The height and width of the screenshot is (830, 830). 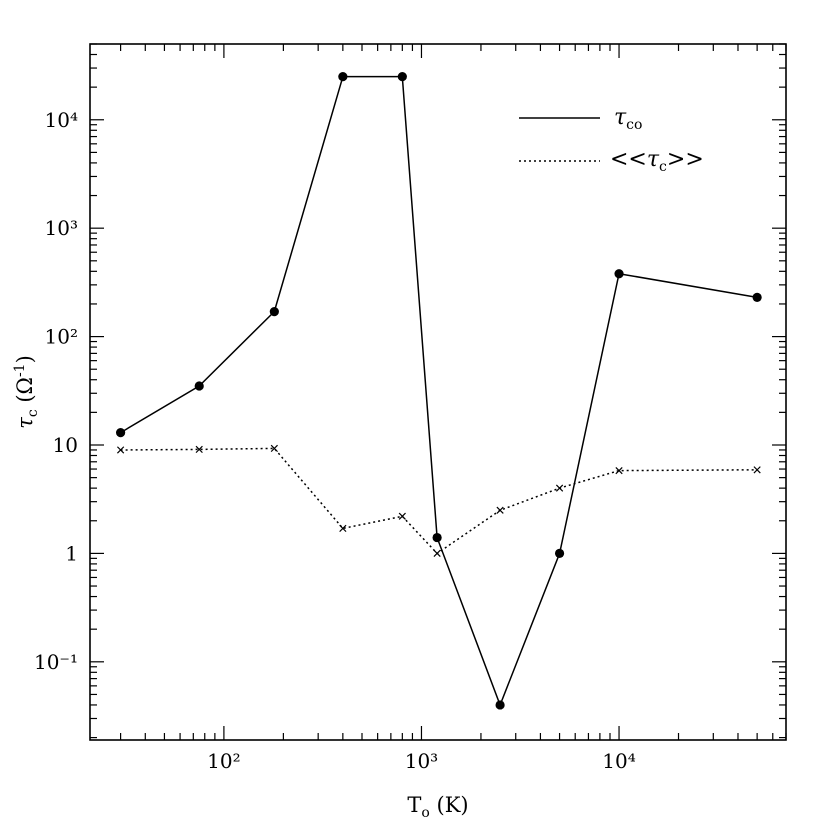 I want to click on legend-label-2: <<τc>>, so click(x=657, y=161).